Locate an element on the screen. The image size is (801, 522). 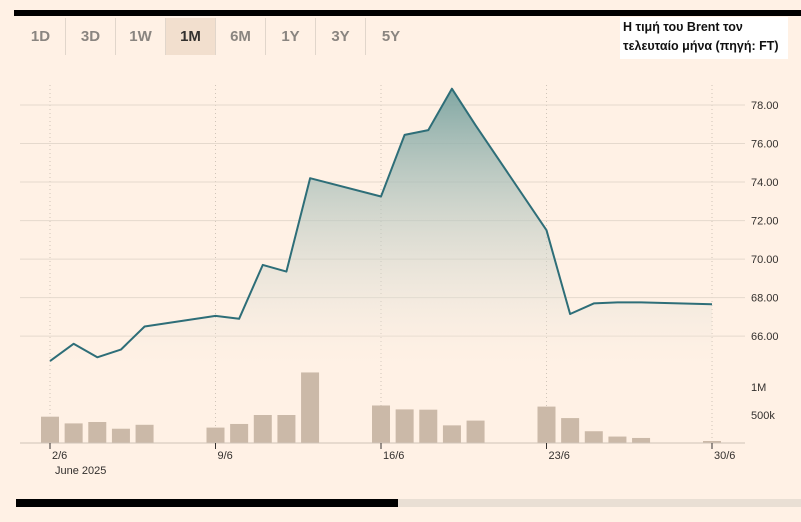
volume-tick-label-1: 1M is located at coordinates (758, 388).